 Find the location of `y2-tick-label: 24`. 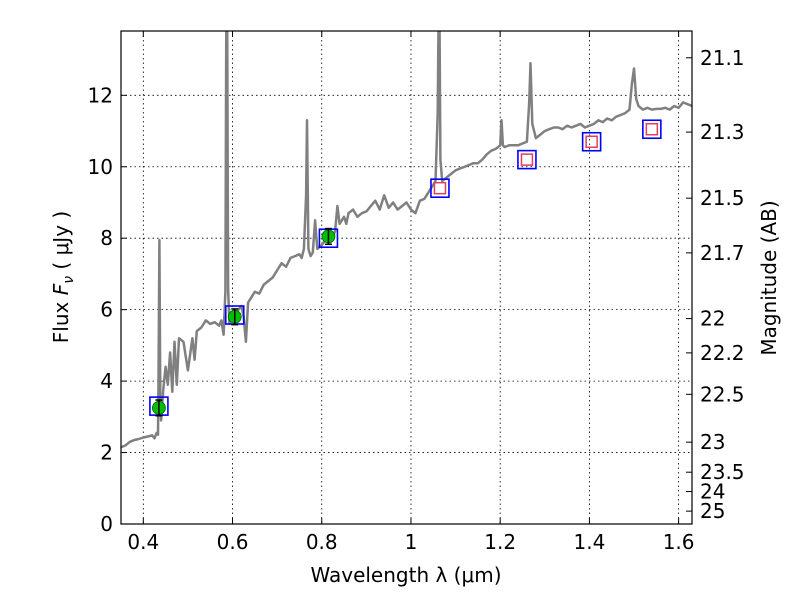

y2-tick-label: 24 is located at coordinates (712, 491).